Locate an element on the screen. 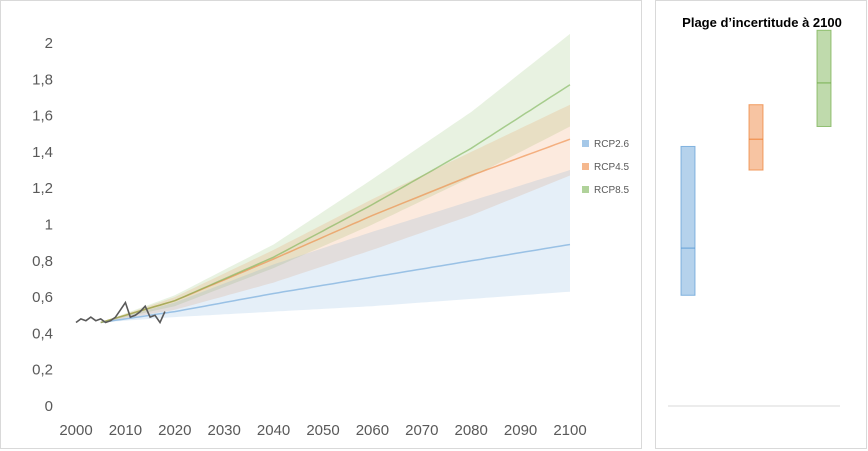  x-tick-label: 2100 is located at coordinates (569, 430).